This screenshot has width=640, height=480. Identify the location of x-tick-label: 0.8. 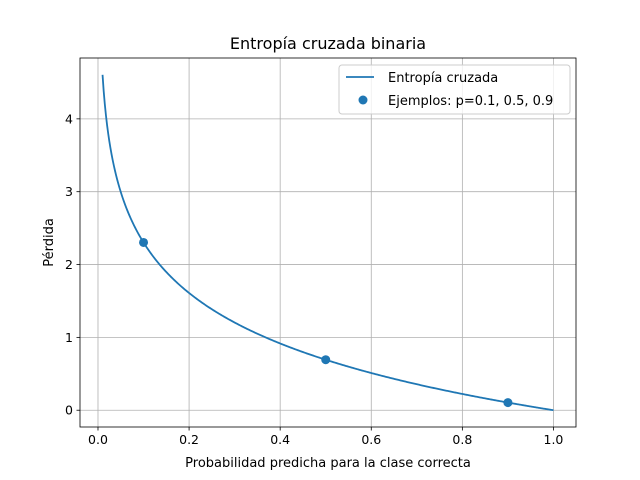
(462, 439).